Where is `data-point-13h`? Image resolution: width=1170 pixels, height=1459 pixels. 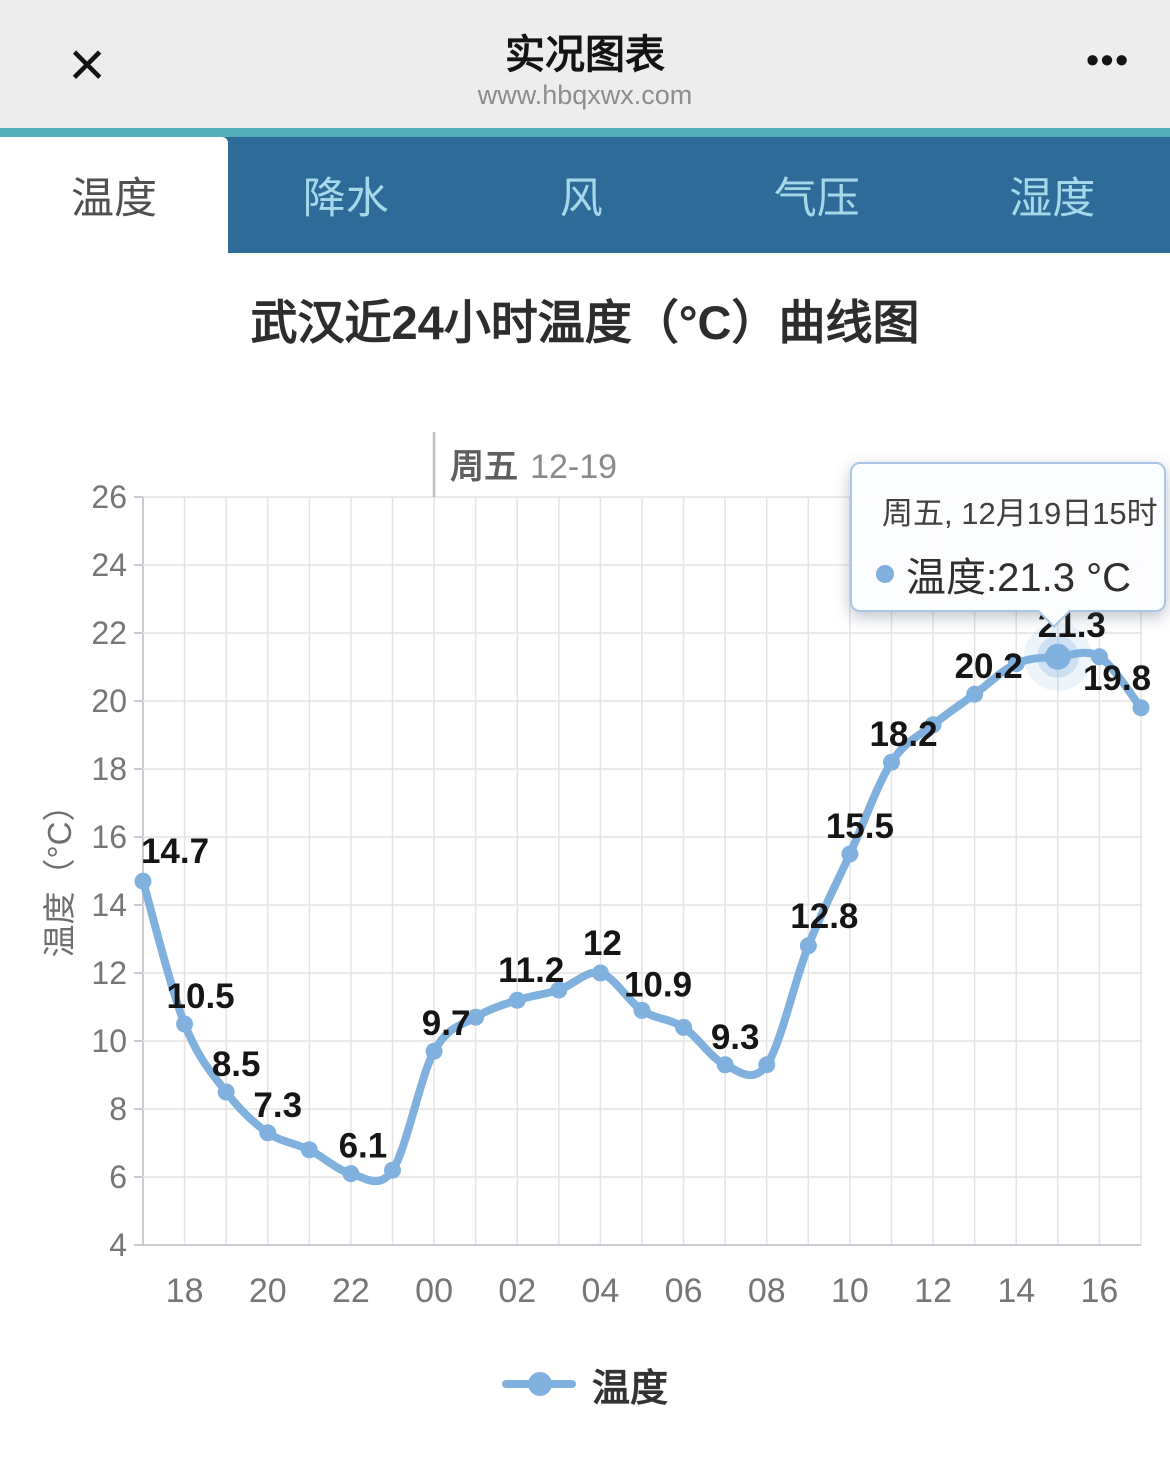 data-point-13h is located at coordinates (975, 694).